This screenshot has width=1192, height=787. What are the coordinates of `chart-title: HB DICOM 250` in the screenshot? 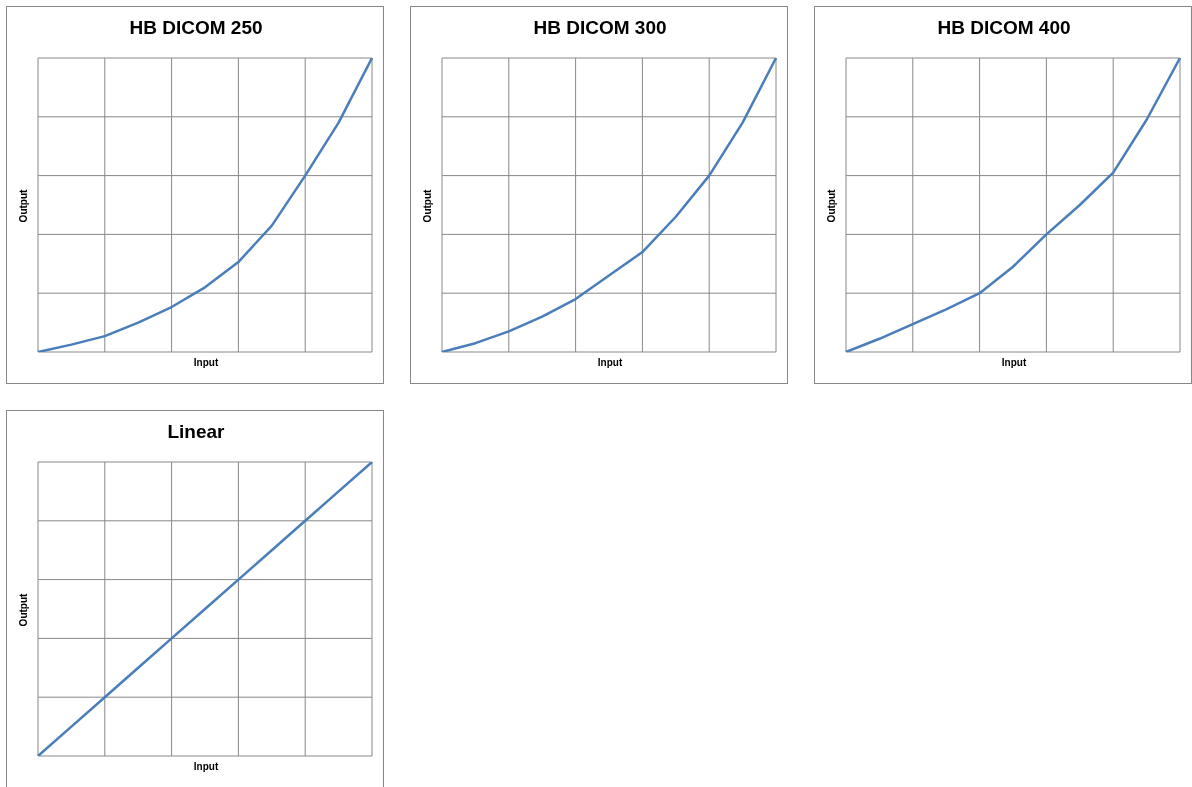 It's located at (196, 28).